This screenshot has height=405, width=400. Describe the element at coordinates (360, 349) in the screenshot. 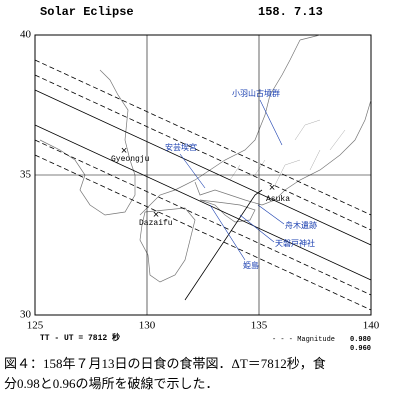

I see `magnitude-label: 0.960` at that location.